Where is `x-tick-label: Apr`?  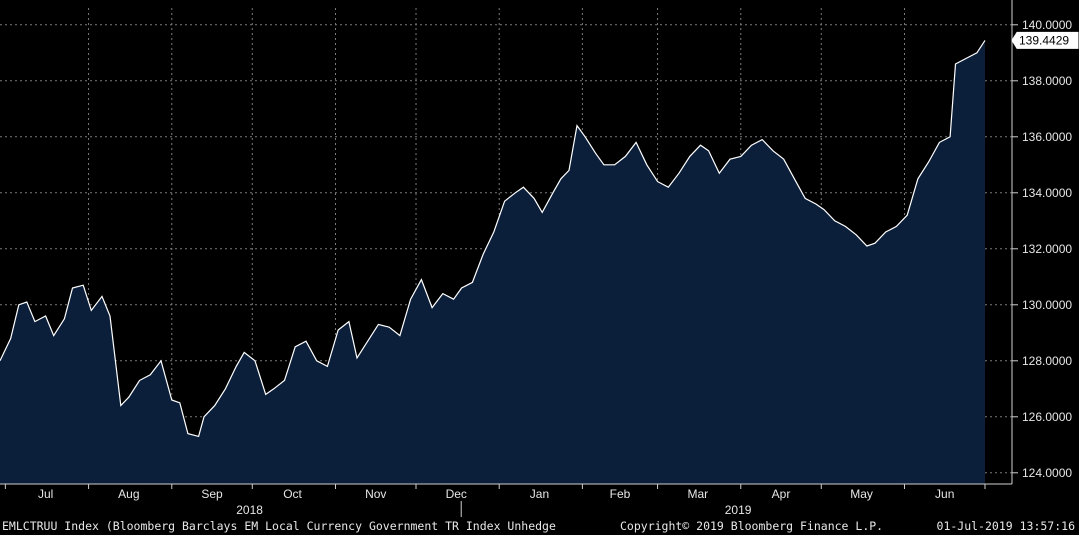 x-tick-label: Apr is located at coordinates (781, 494).